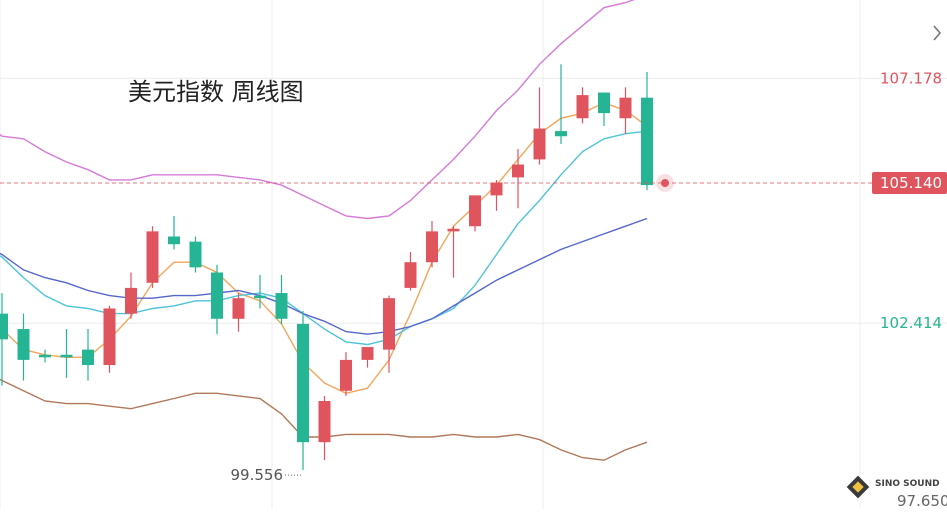 The height and width of the screenshot is (513, 947). What do you see at coordinates (911, 323) in the screenshot?
I see `lower-price-label: 102.414` at bounding box center [911, 323].